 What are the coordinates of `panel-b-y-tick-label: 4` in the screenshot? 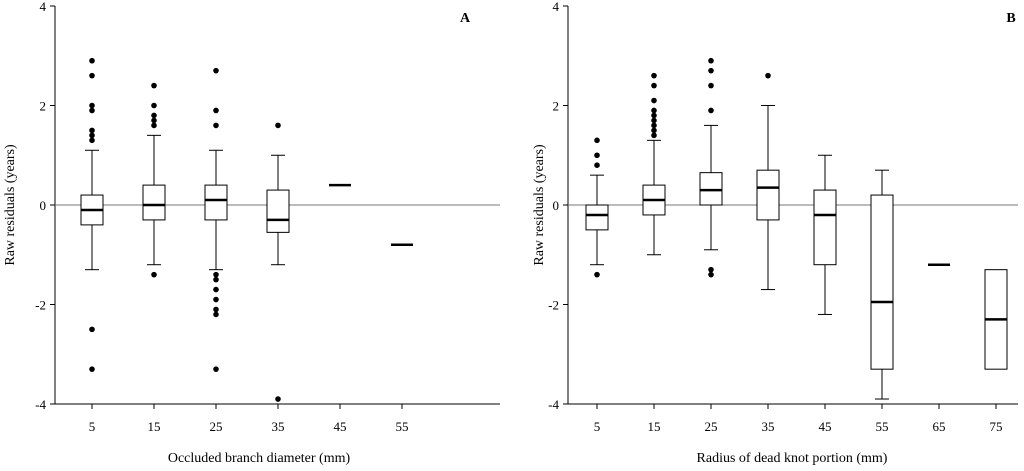 It's located at (556, 7).